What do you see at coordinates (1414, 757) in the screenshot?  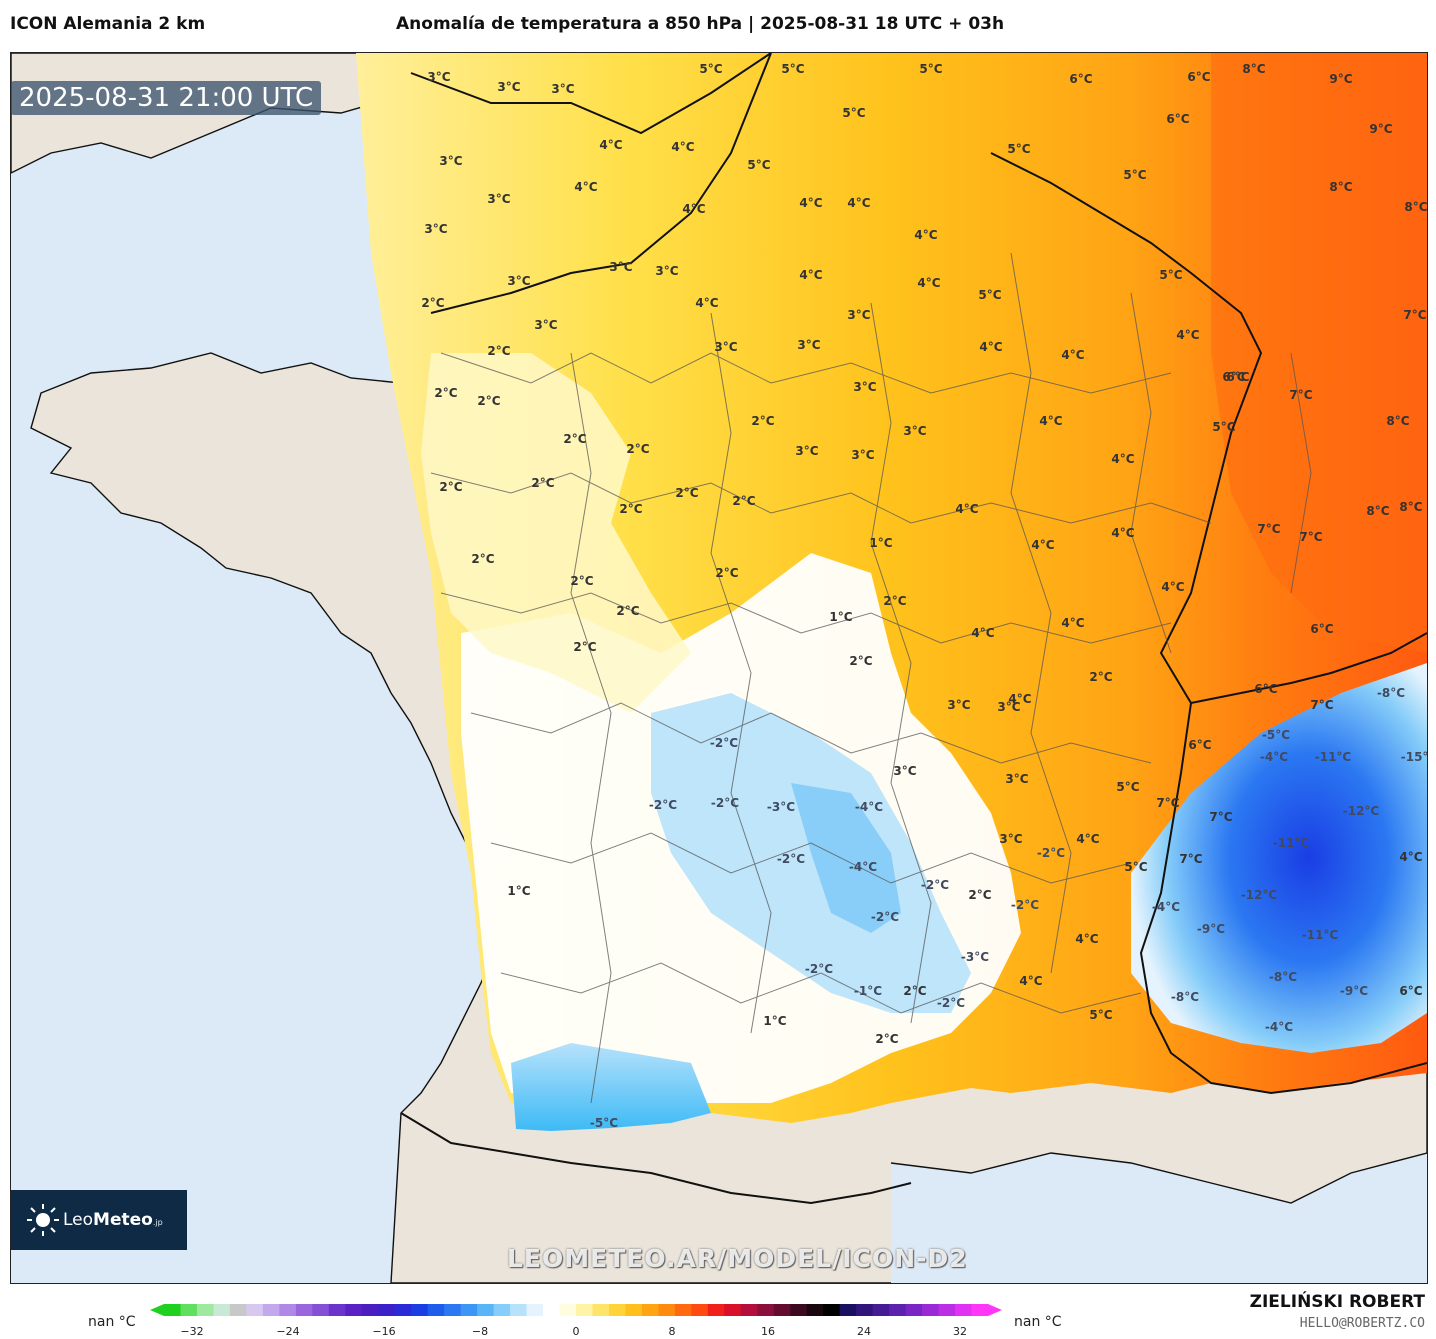 I see `temperature-label: -15°C` at bounding box center [1414, 757].